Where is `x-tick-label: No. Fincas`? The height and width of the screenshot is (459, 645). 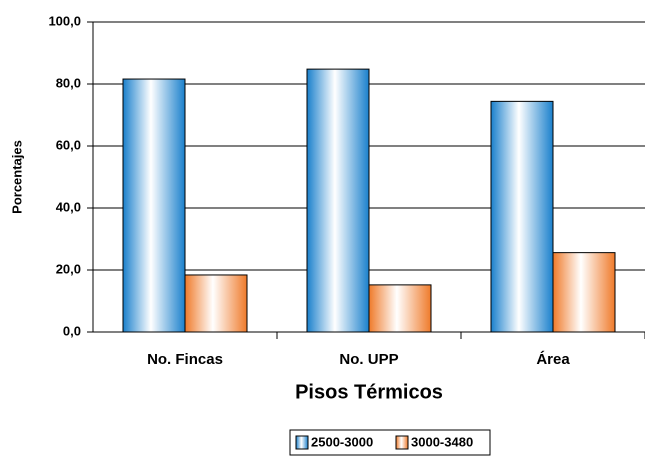
x-tick-label: No. Fincas is located at coordinates (185, 359).